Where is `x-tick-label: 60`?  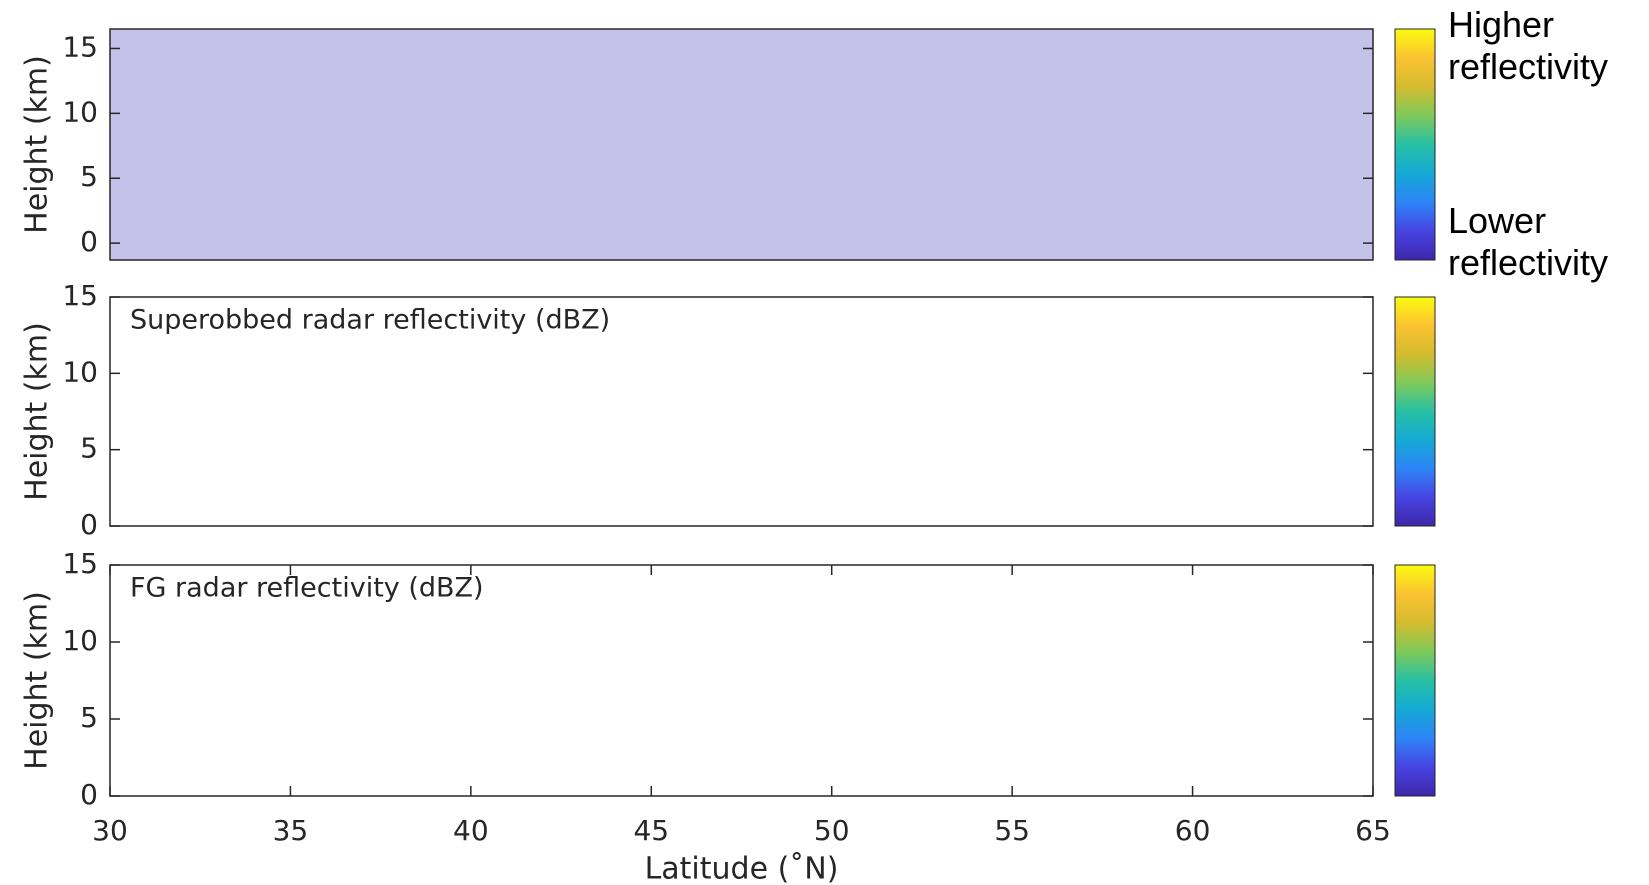
x-tick-label: 60 is located at coordinates (1193, 830).